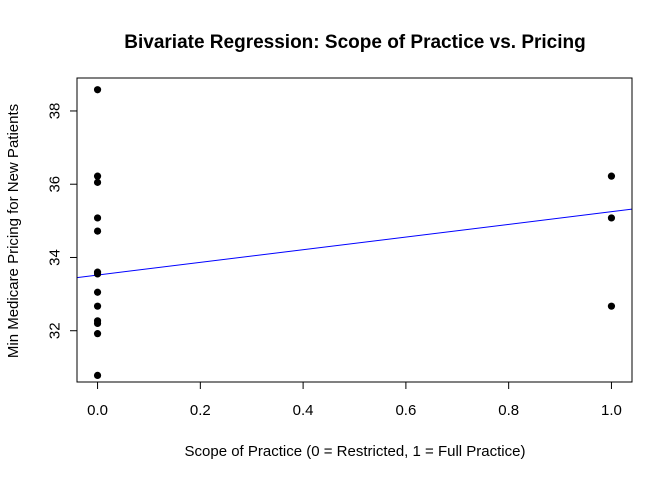 The width and height of the screenshot is (672, 480). I want to click on y-axis: 32 34 36 38, so click(62, 221).